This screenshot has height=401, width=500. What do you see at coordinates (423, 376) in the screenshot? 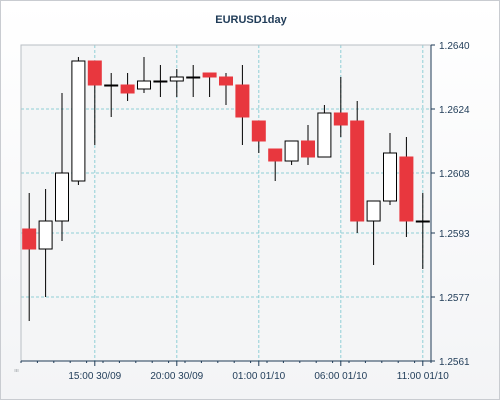
I see `x-tick-label: 11:00 01/10` at bounding box center [423, 376].